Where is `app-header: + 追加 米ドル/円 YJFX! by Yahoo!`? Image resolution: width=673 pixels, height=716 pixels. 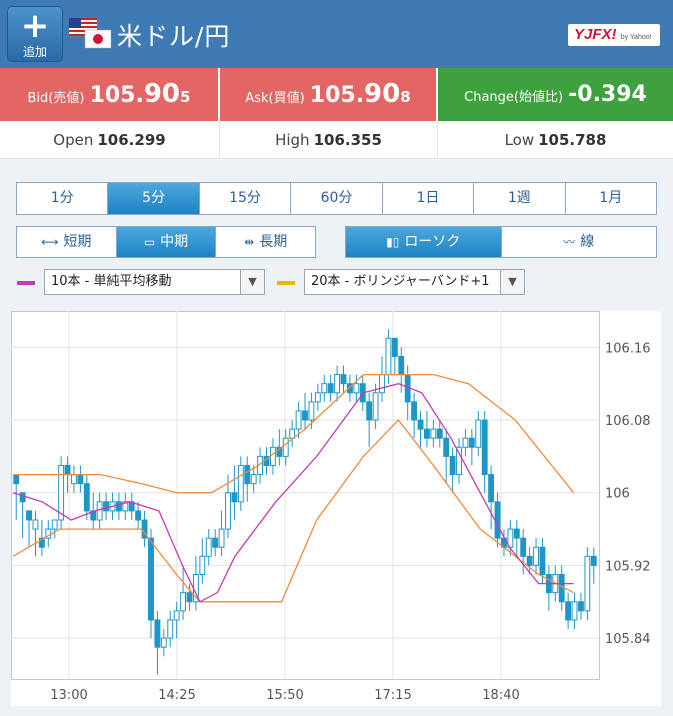
app-header: + 追加 米ドル/円 YJFX! by Yahoo! is located at coordinates (336, 34).